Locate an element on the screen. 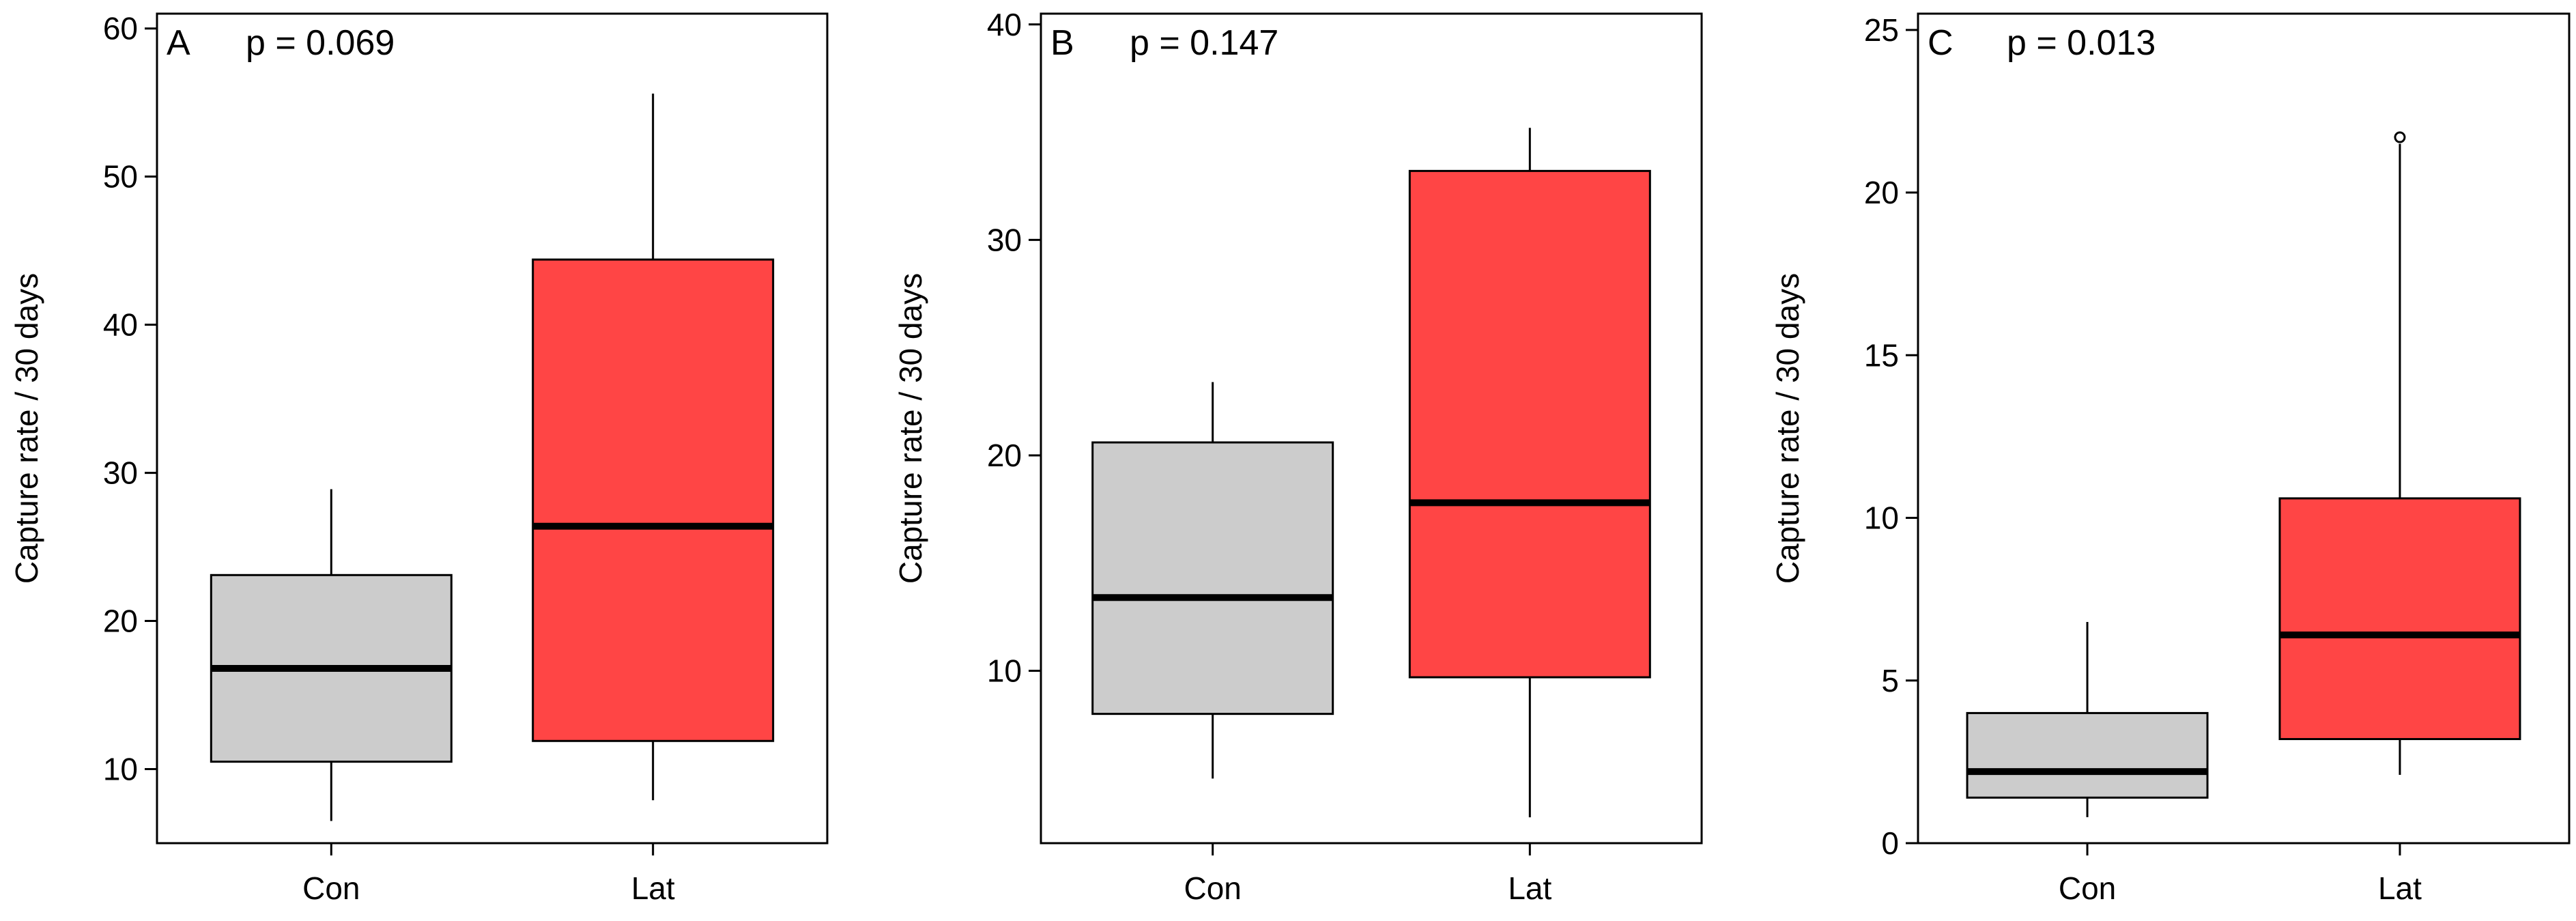 The image size is (2576, 921). y-tick-label: 15 is located at coordinates (1881, 355).